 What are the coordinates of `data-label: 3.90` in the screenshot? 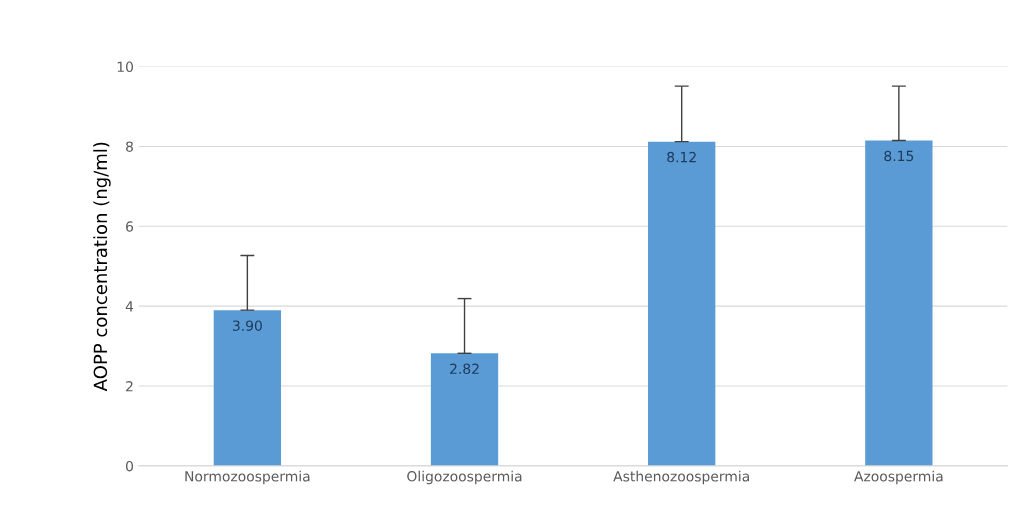 It's located at (247, 325).